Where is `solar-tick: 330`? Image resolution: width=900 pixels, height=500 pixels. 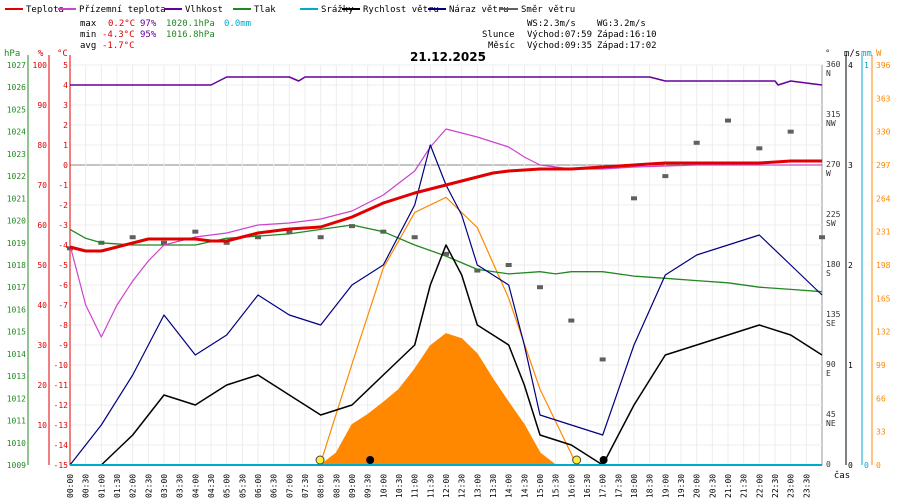
solar-tick: 330 is located at coordinates (883, 132).